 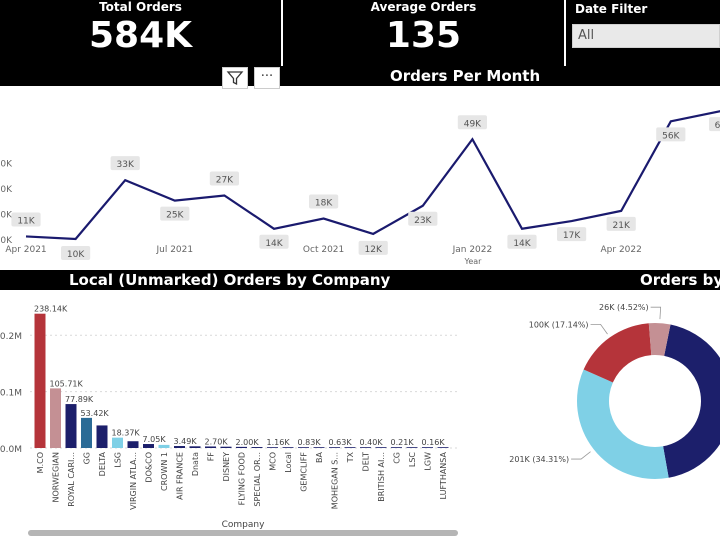 I want to click on slice-label: 100K (17.14%), so click(x=559, y=324).